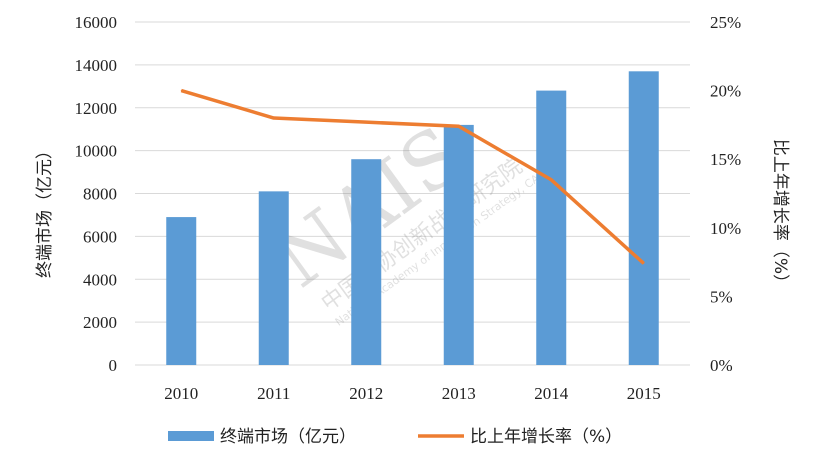 Image resolution: width=815 pixels, height=466 pixels. Describe the element at coordinates (725, 228) in the screenshot. I see `y2-tick-label: 10%` at that location.